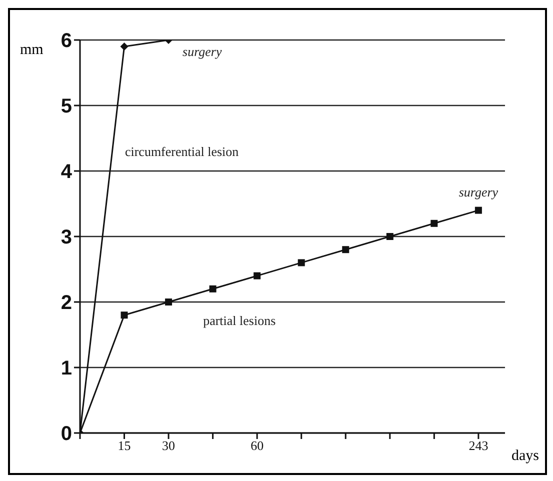 This screenshot has width=553, height=481. What do you see at coordinates (66, 369) in the screenshot?
I see `y-tick-label: 1` at bounding box center [66, 369].